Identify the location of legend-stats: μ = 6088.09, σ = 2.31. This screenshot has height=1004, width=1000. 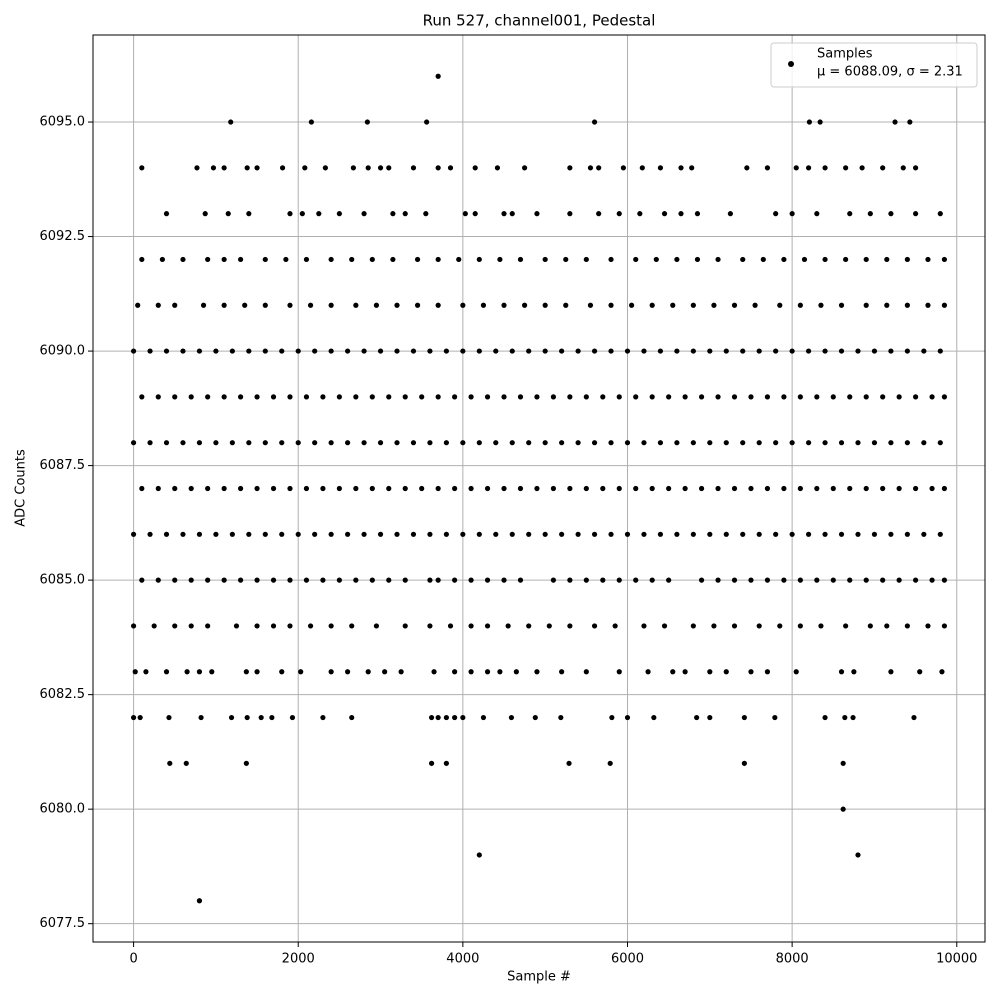
(890, 72).